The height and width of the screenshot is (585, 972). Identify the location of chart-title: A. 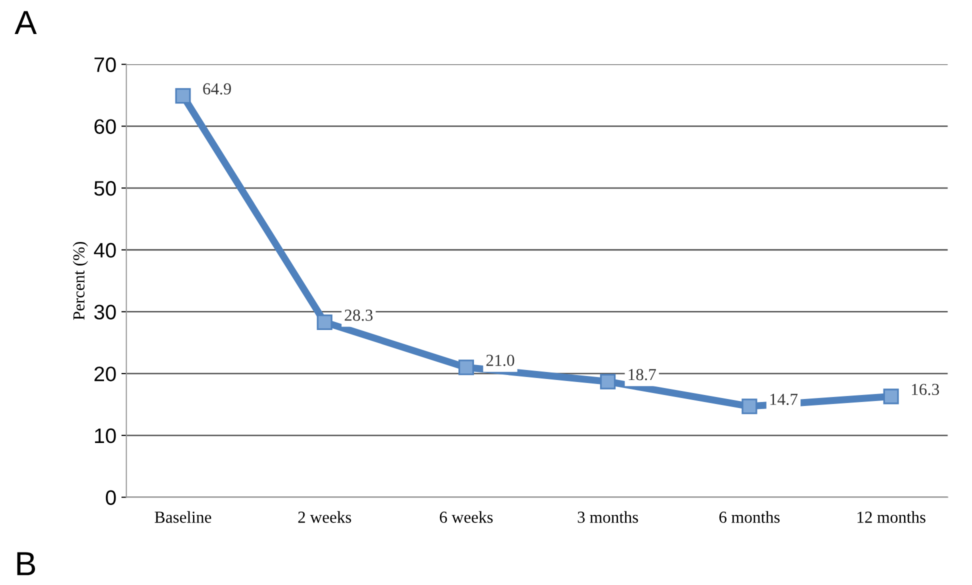
(25, 22).